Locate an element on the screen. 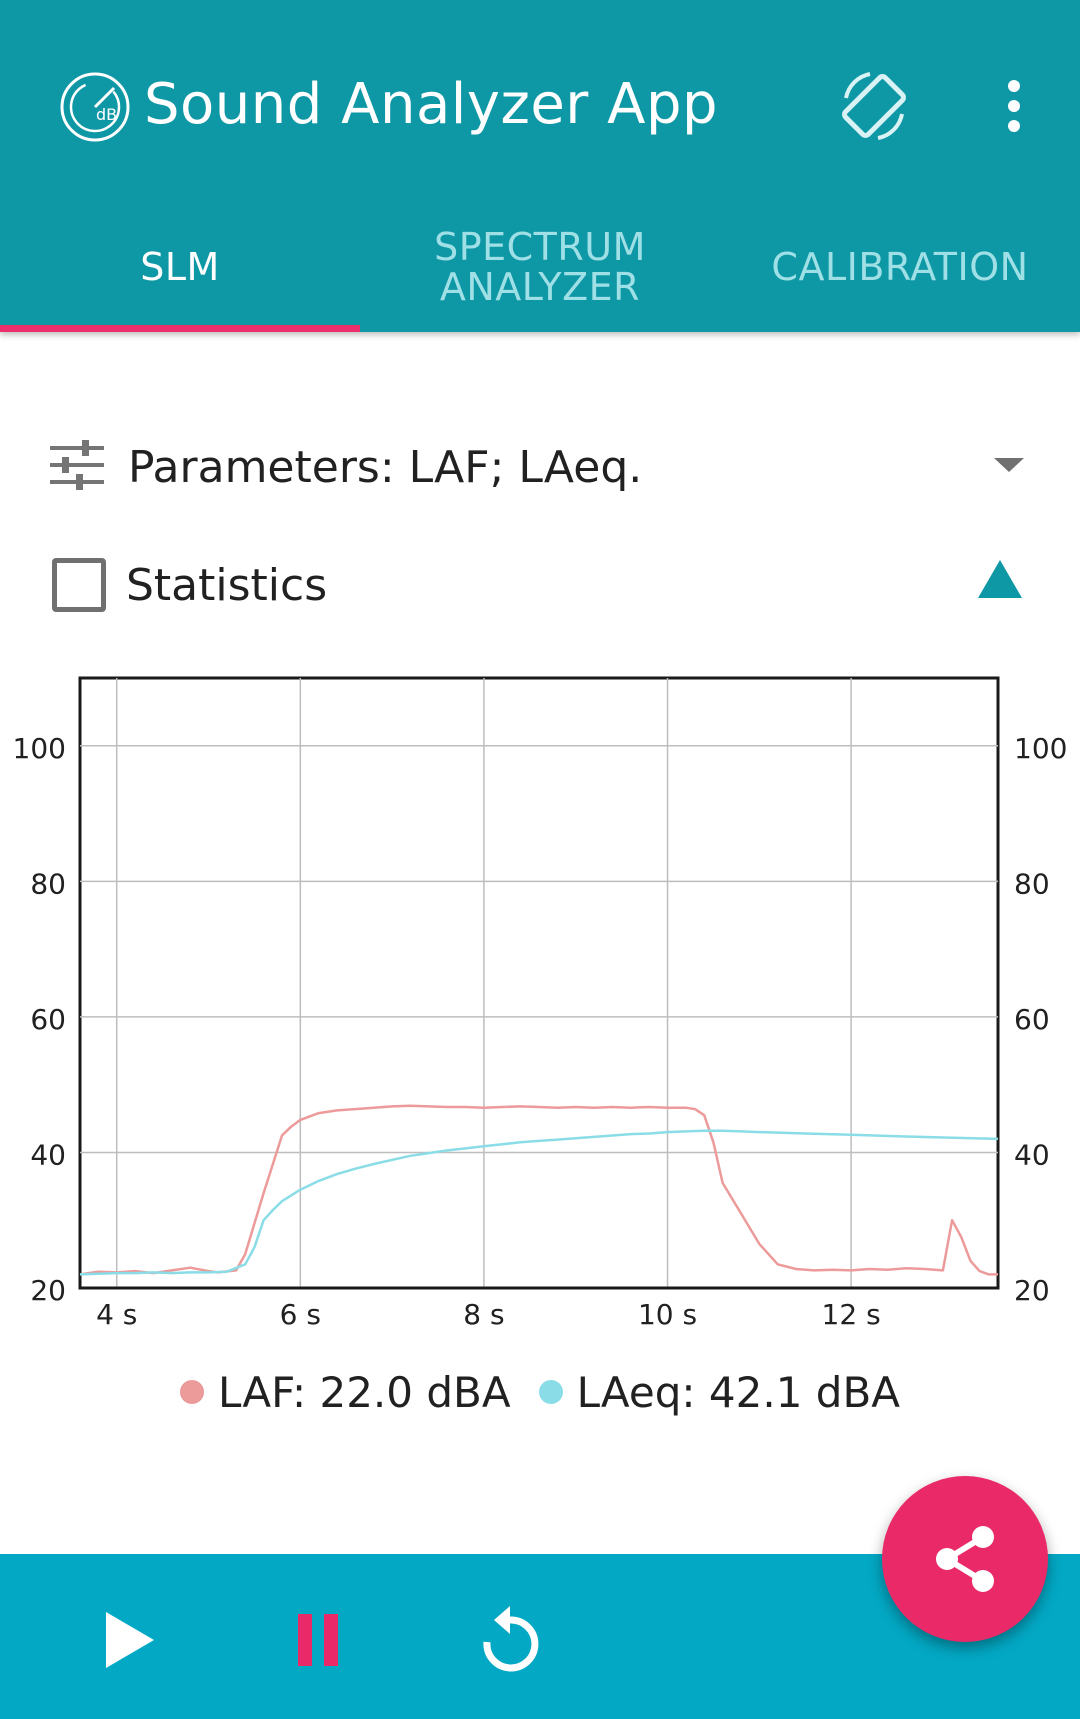  statistics-checkbox is located at coordinates (79, 585).